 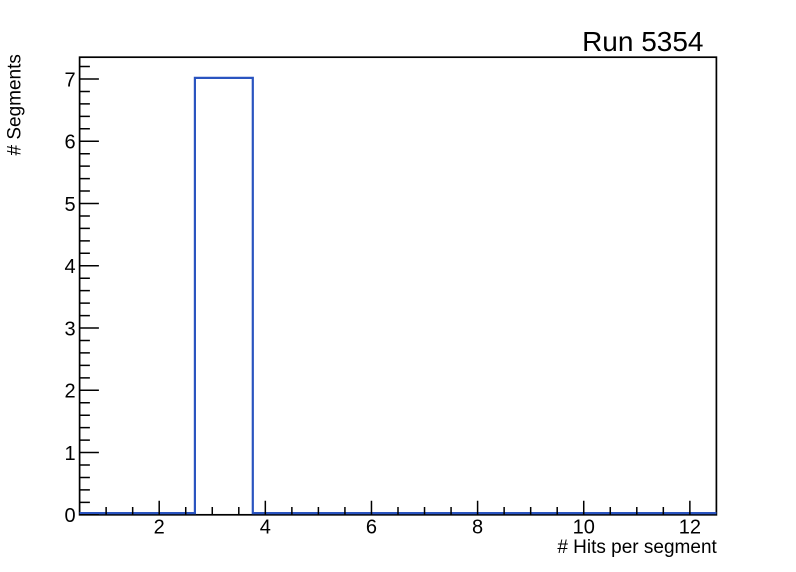 I want to click on svg-text: # Hits per segment, so click(x=637, y=547).